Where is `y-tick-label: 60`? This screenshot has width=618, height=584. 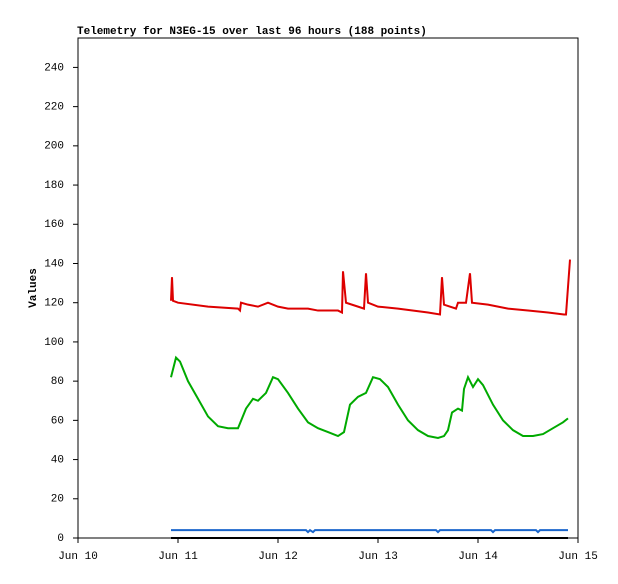 y-tick-label: 60 is located at coordinates (57, 421).